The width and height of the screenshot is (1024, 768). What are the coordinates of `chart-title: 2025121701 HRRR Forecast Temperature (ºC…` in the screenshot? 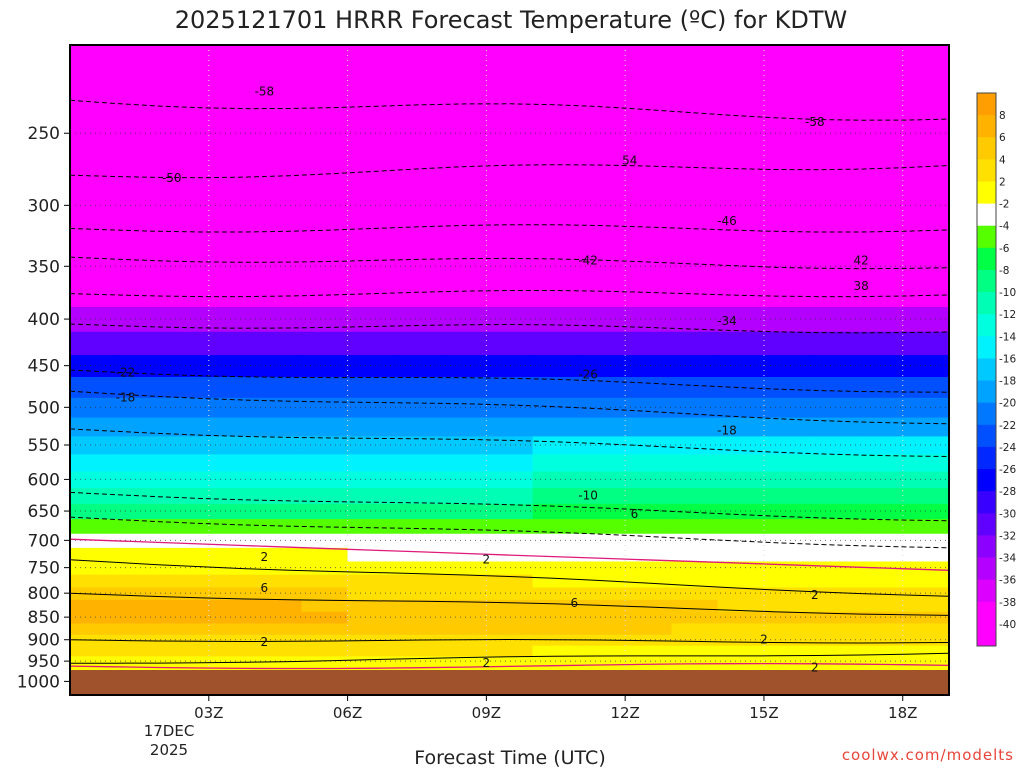 It's located at (511, 20).